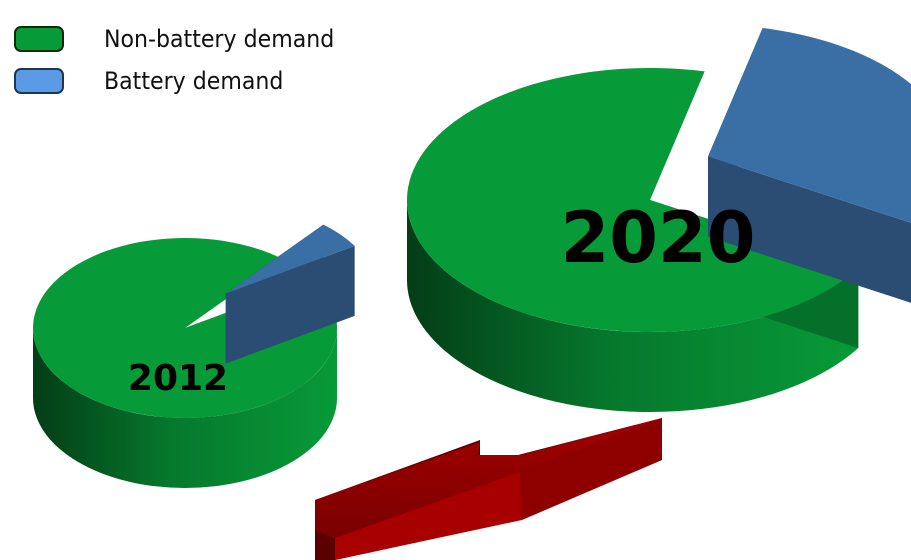 This screenshot has width=911, height=560. I want to click on legend-swatch-non-battery, so click(39, 39).